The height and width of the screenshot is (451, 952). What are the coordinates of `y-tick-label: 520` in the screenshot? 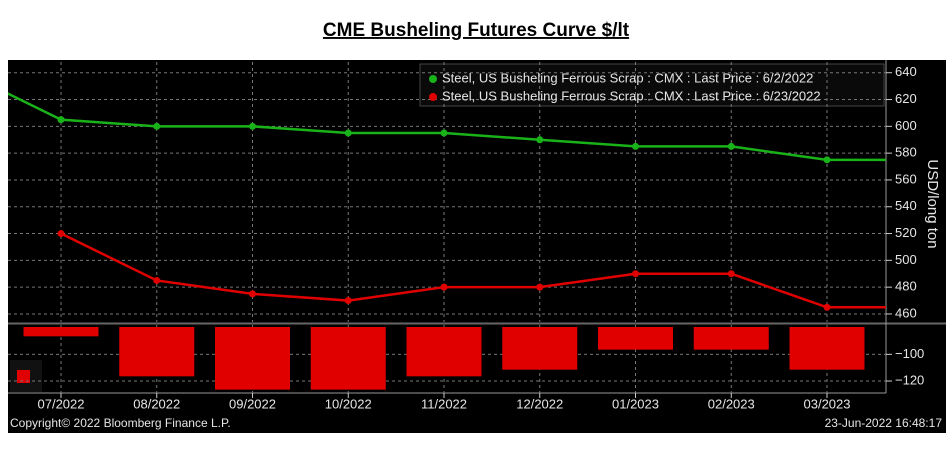 It's located at (906, 232).